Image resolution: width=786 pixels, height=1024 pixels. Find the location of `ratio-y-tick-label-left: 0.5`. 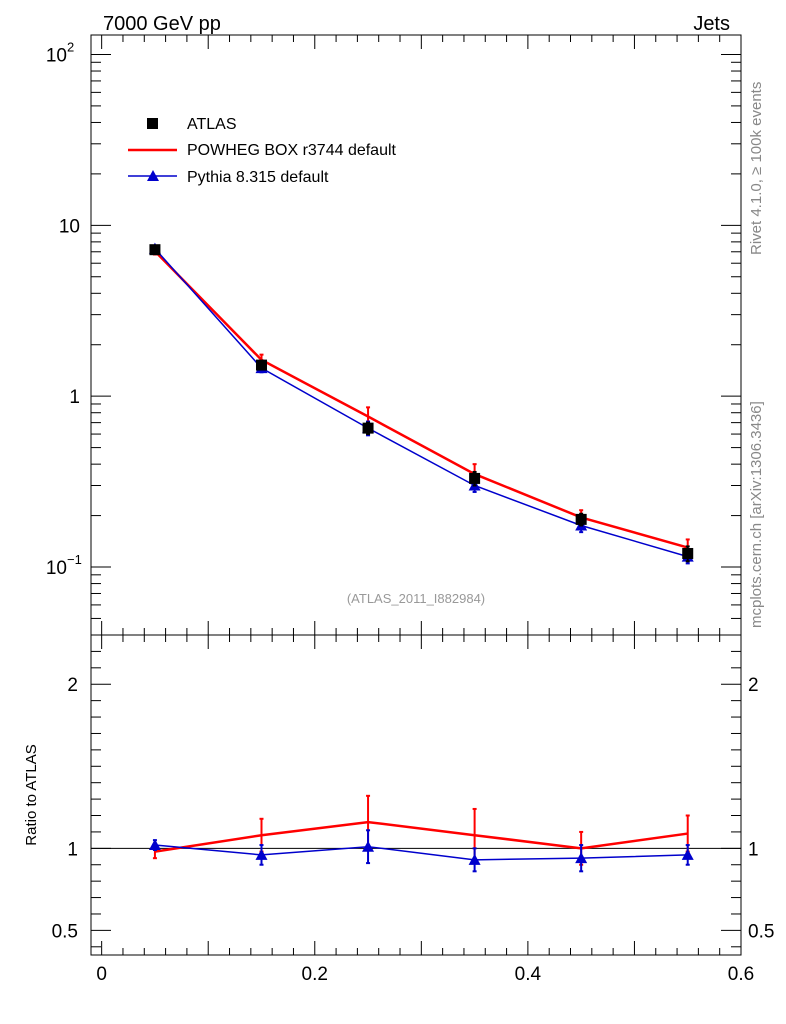

ratio-y-tick-label-left: 0.5 is located at coordinates (65, 931).